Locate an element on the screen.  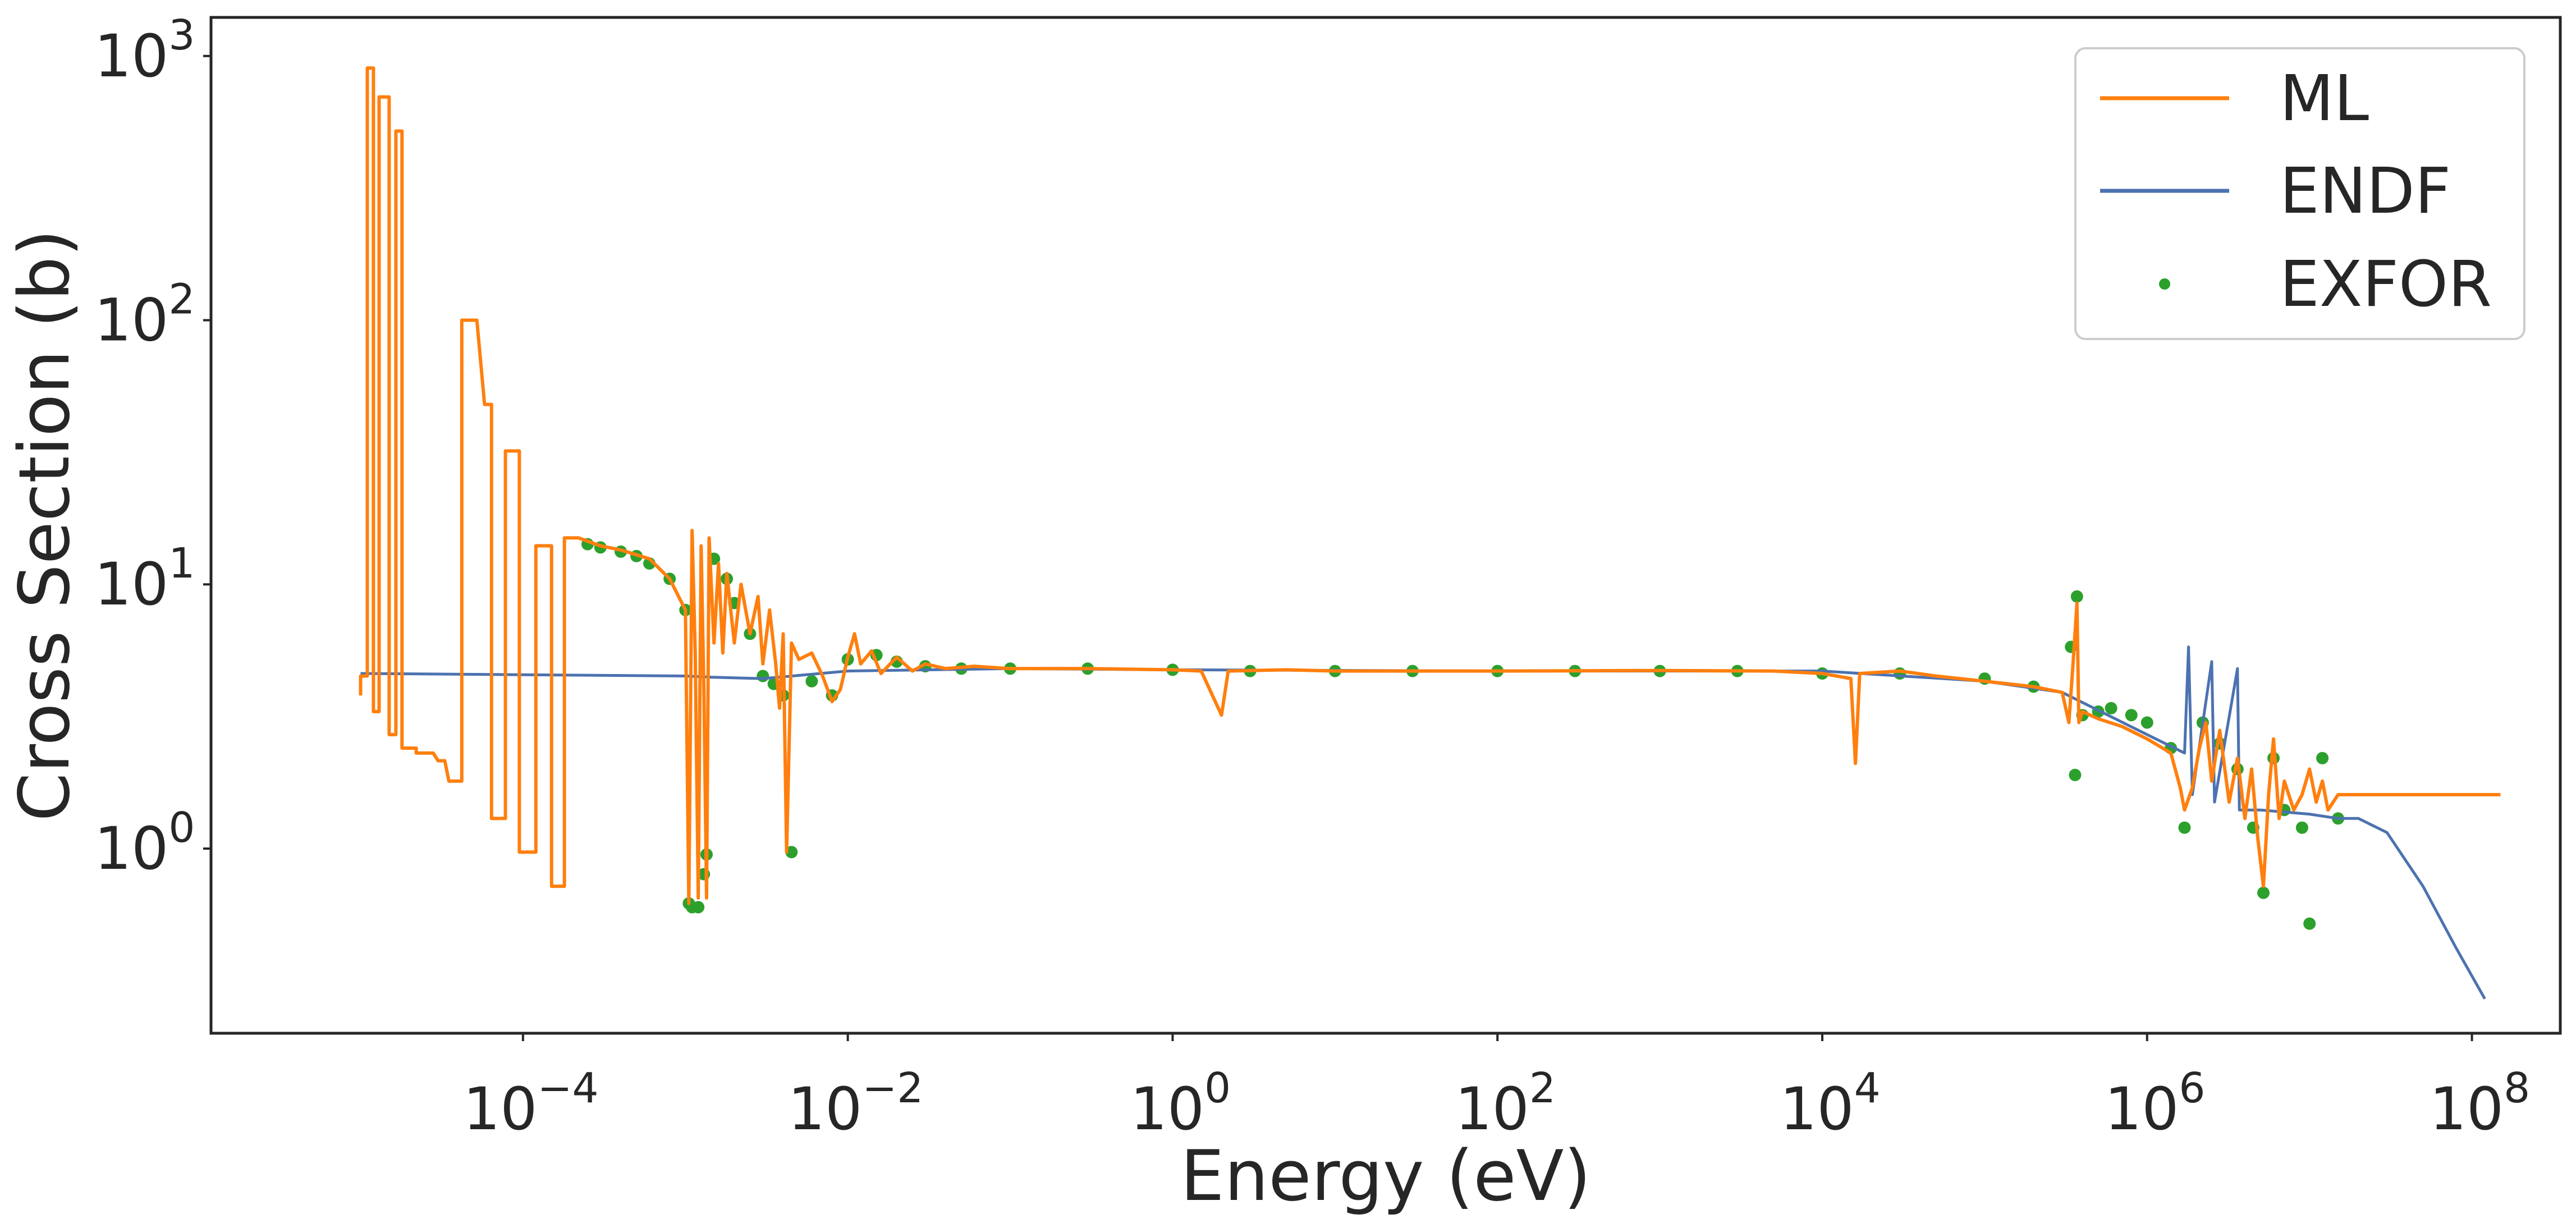
y-tick-label: 10² is located at coordinates (144, 315).